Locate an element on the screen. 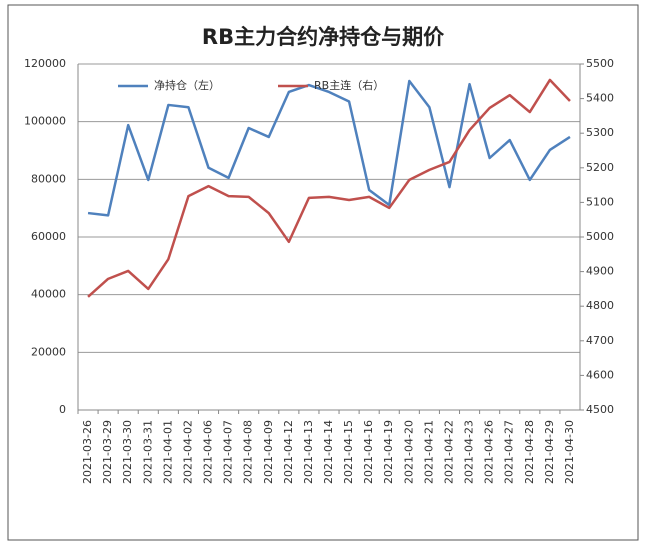 Image resolution: width=645 pixels, height=545 pixels. y-tick-label: 80000 is located at coordinates (48, 178).